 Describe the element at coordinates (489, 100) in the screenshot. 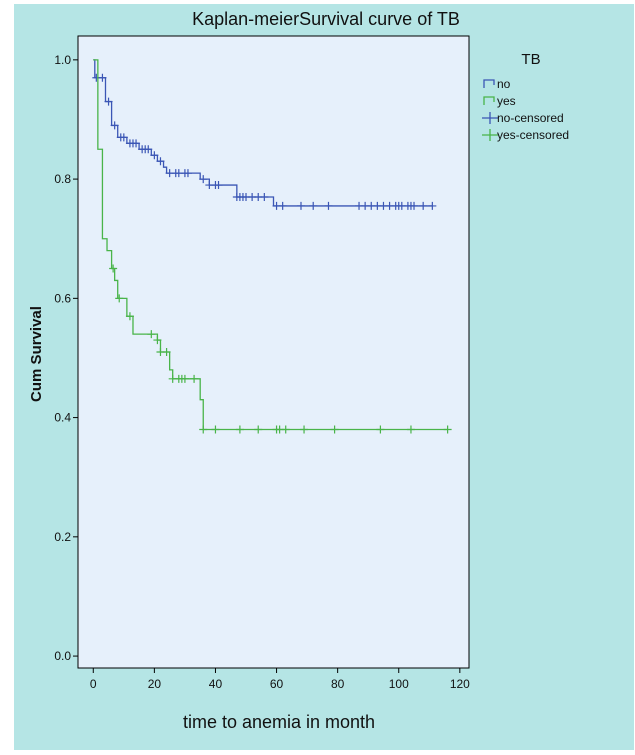

I see `legend-swatch-yes` at that location.